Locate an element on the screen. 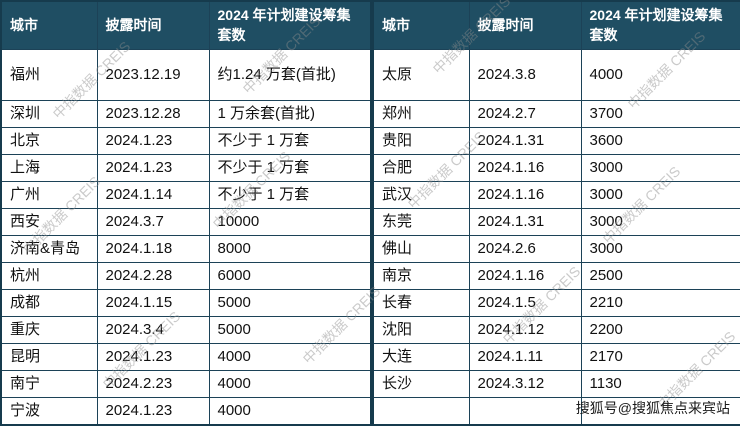 Image resolution: width=740 pixels, height=426 pixels. units-cell: 8000 is located at coordinates (290, 249).